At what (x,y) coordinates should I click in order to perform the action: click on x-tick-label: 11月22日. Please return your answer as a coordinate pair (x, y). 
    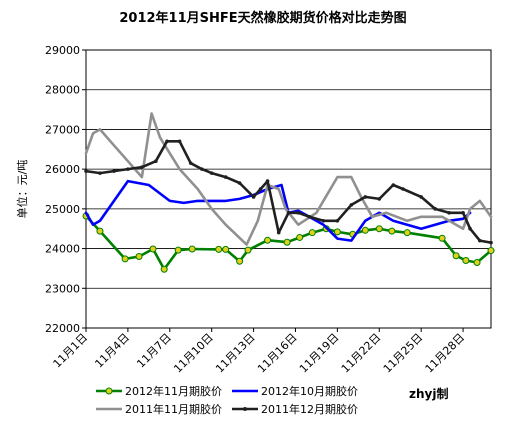
    Looking at the image, I should click on (361, 353).